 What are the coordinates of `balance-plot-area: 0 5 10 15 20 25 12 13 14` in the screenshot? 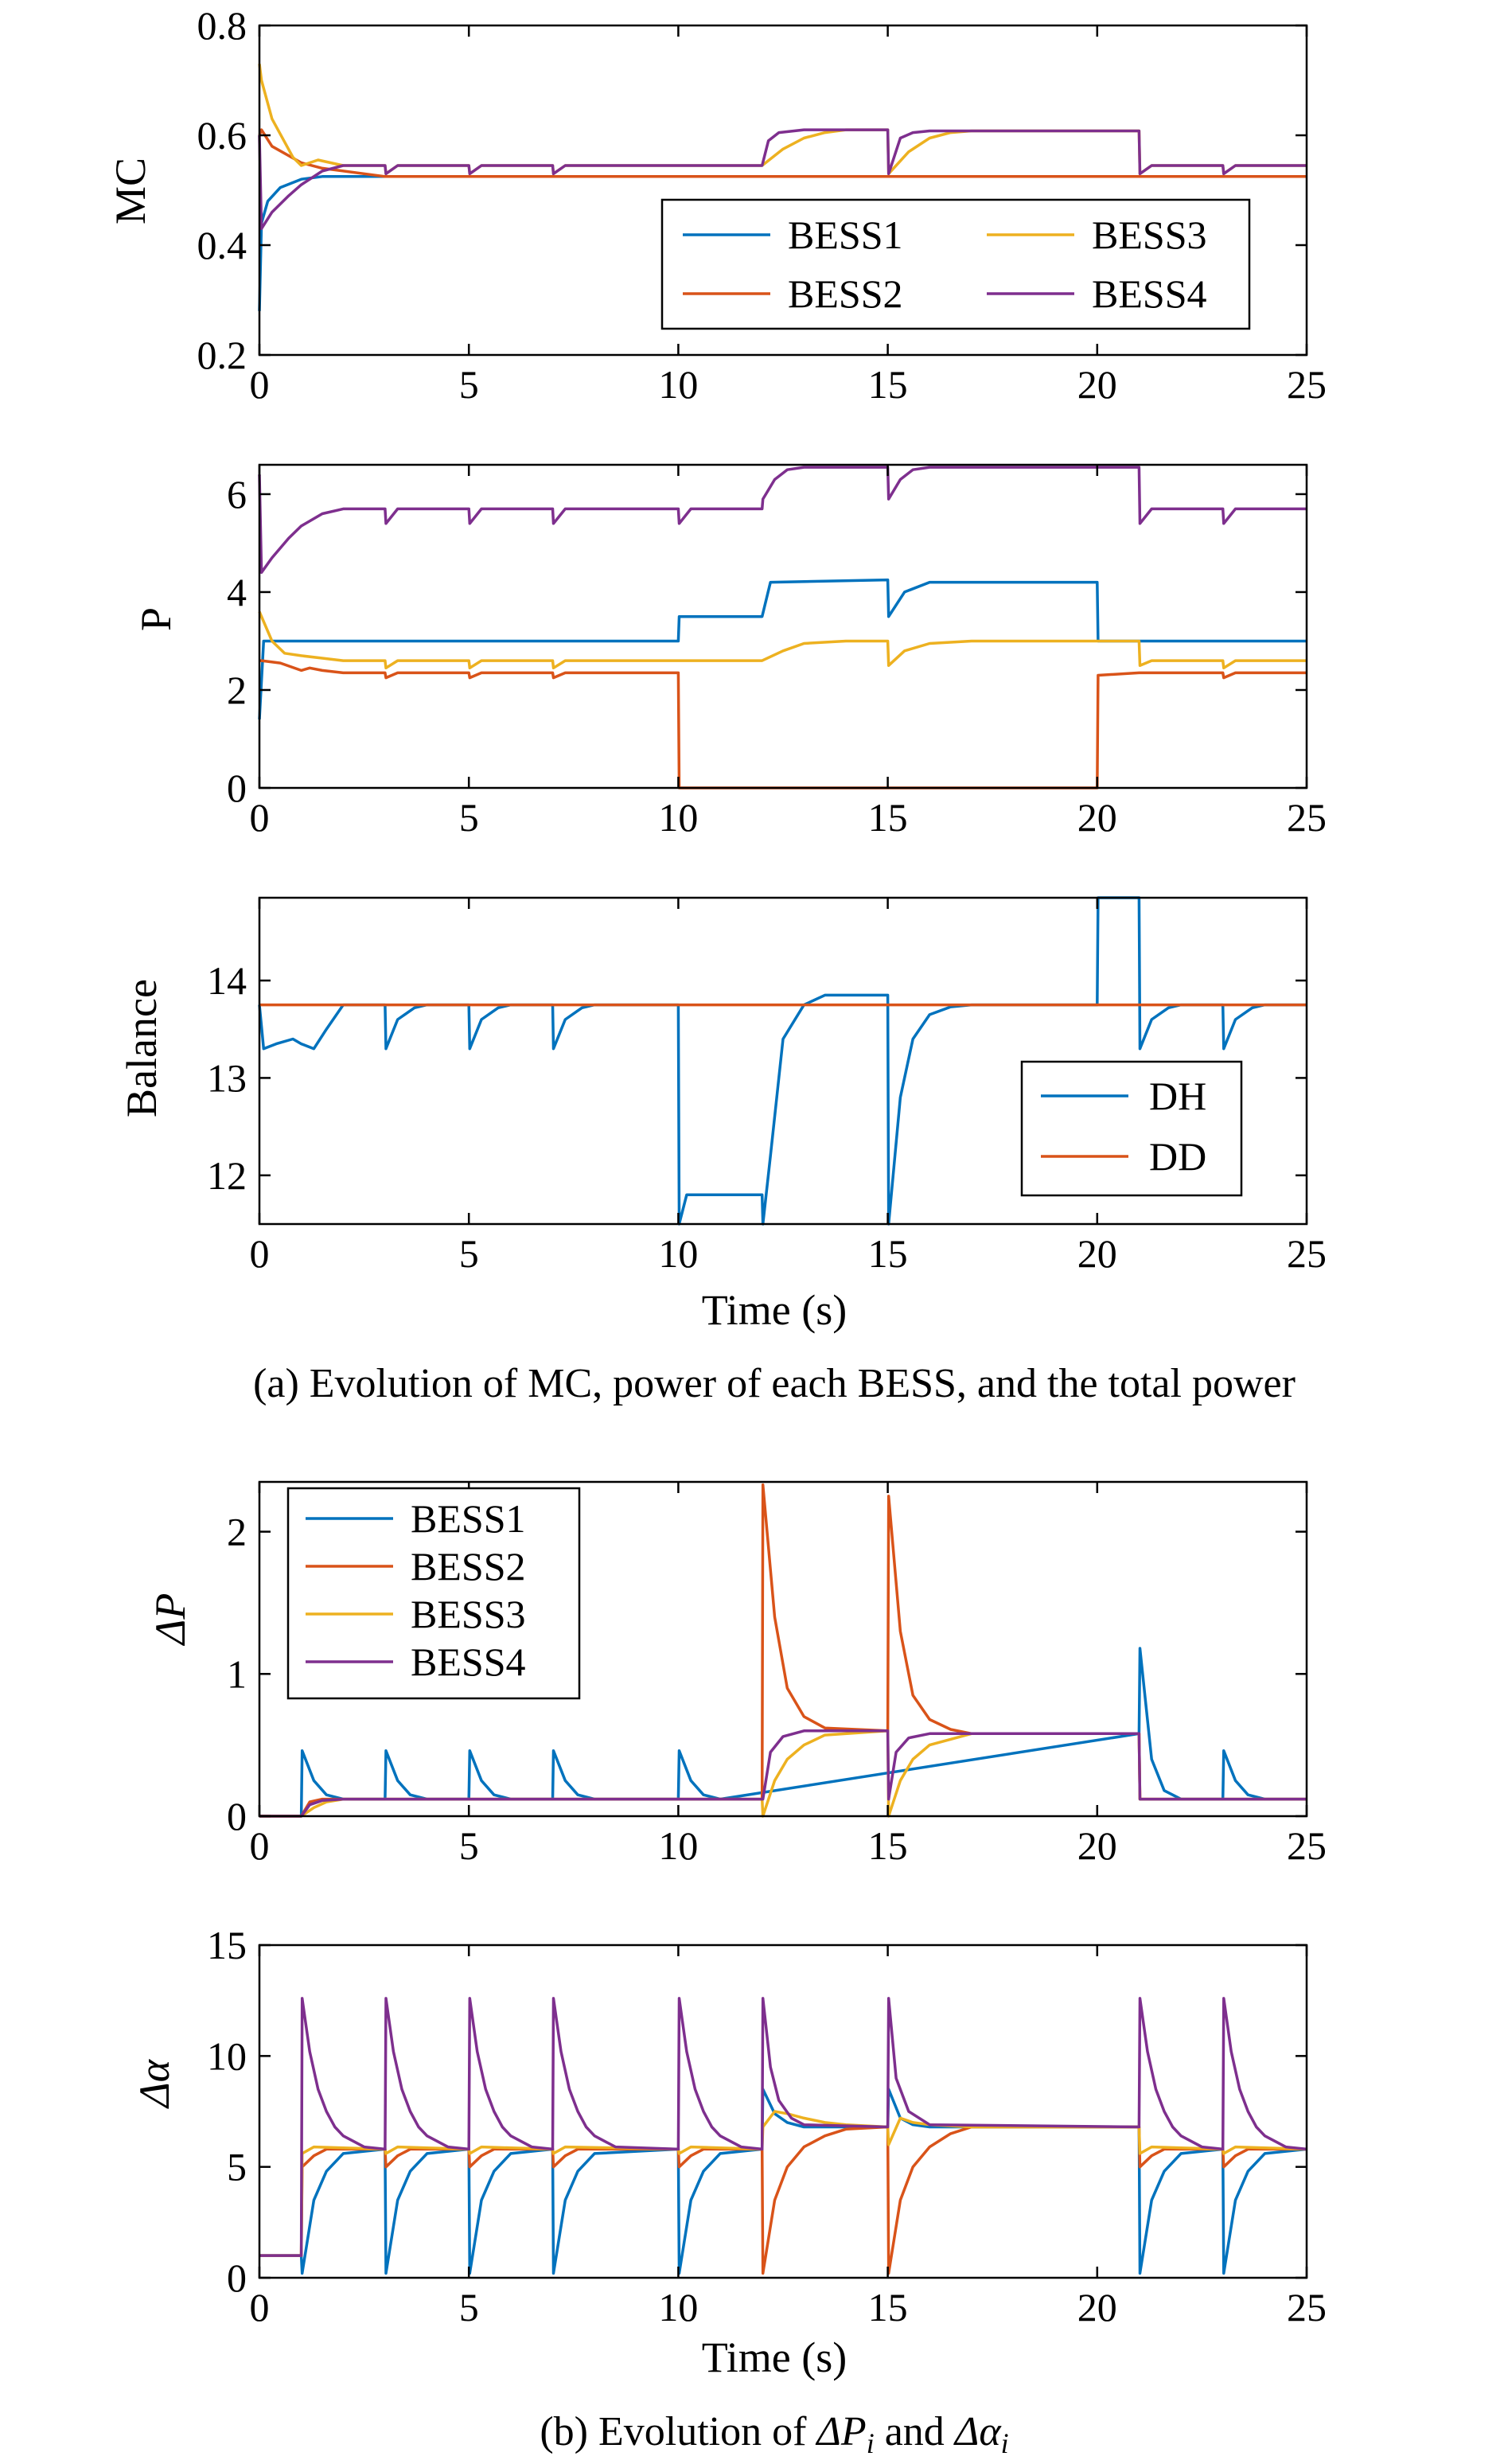 It's located at (767, 1086).